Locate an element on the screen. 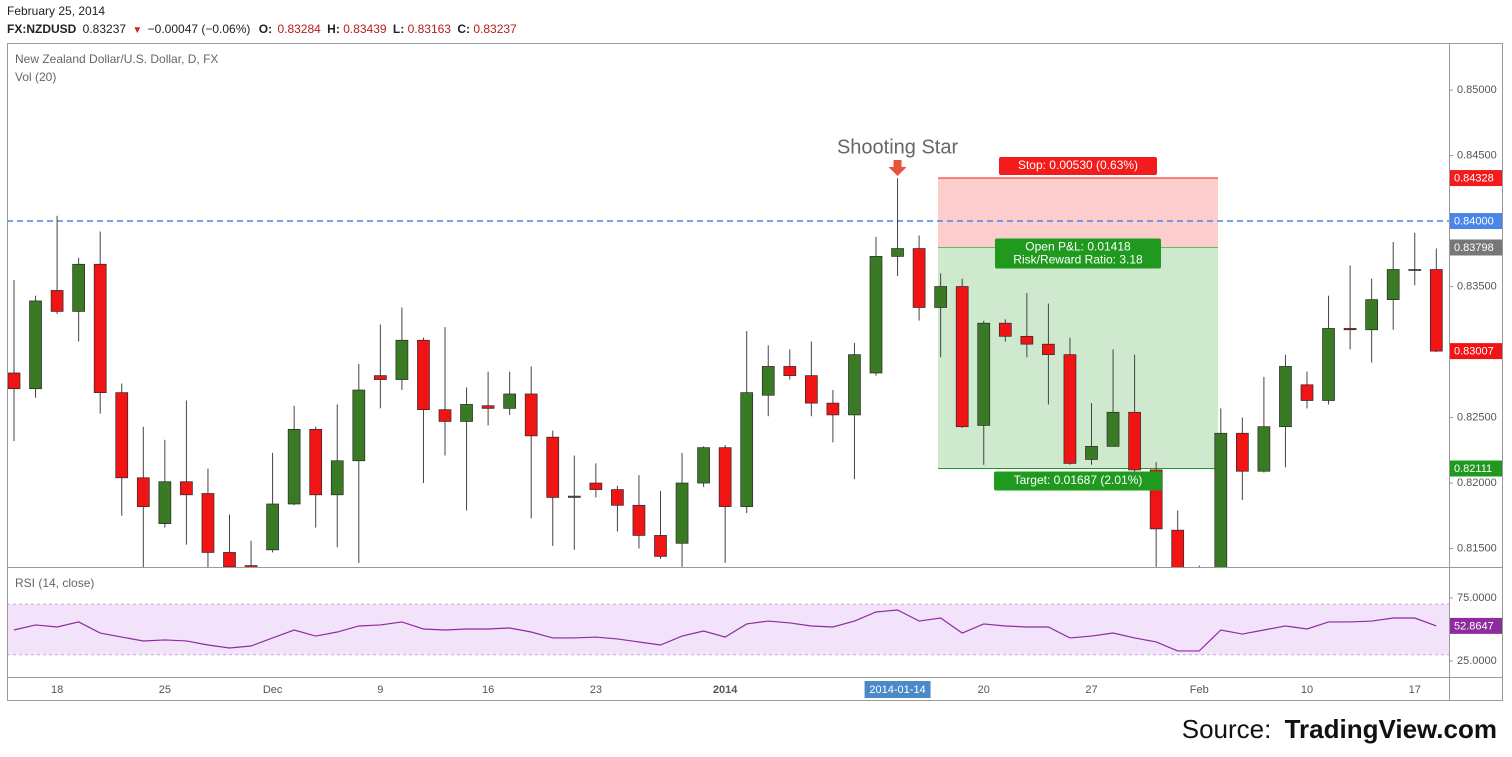 This screenshot has width=1512, height=757. x-tick-label: Feb is located at coordinates (1199, 690).